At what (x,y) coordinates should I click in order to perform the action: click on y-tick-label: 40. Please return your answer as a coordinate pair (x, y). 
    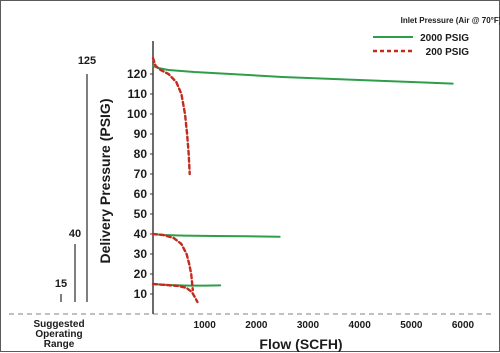
    Looking at the image, I should click on (141, 234).